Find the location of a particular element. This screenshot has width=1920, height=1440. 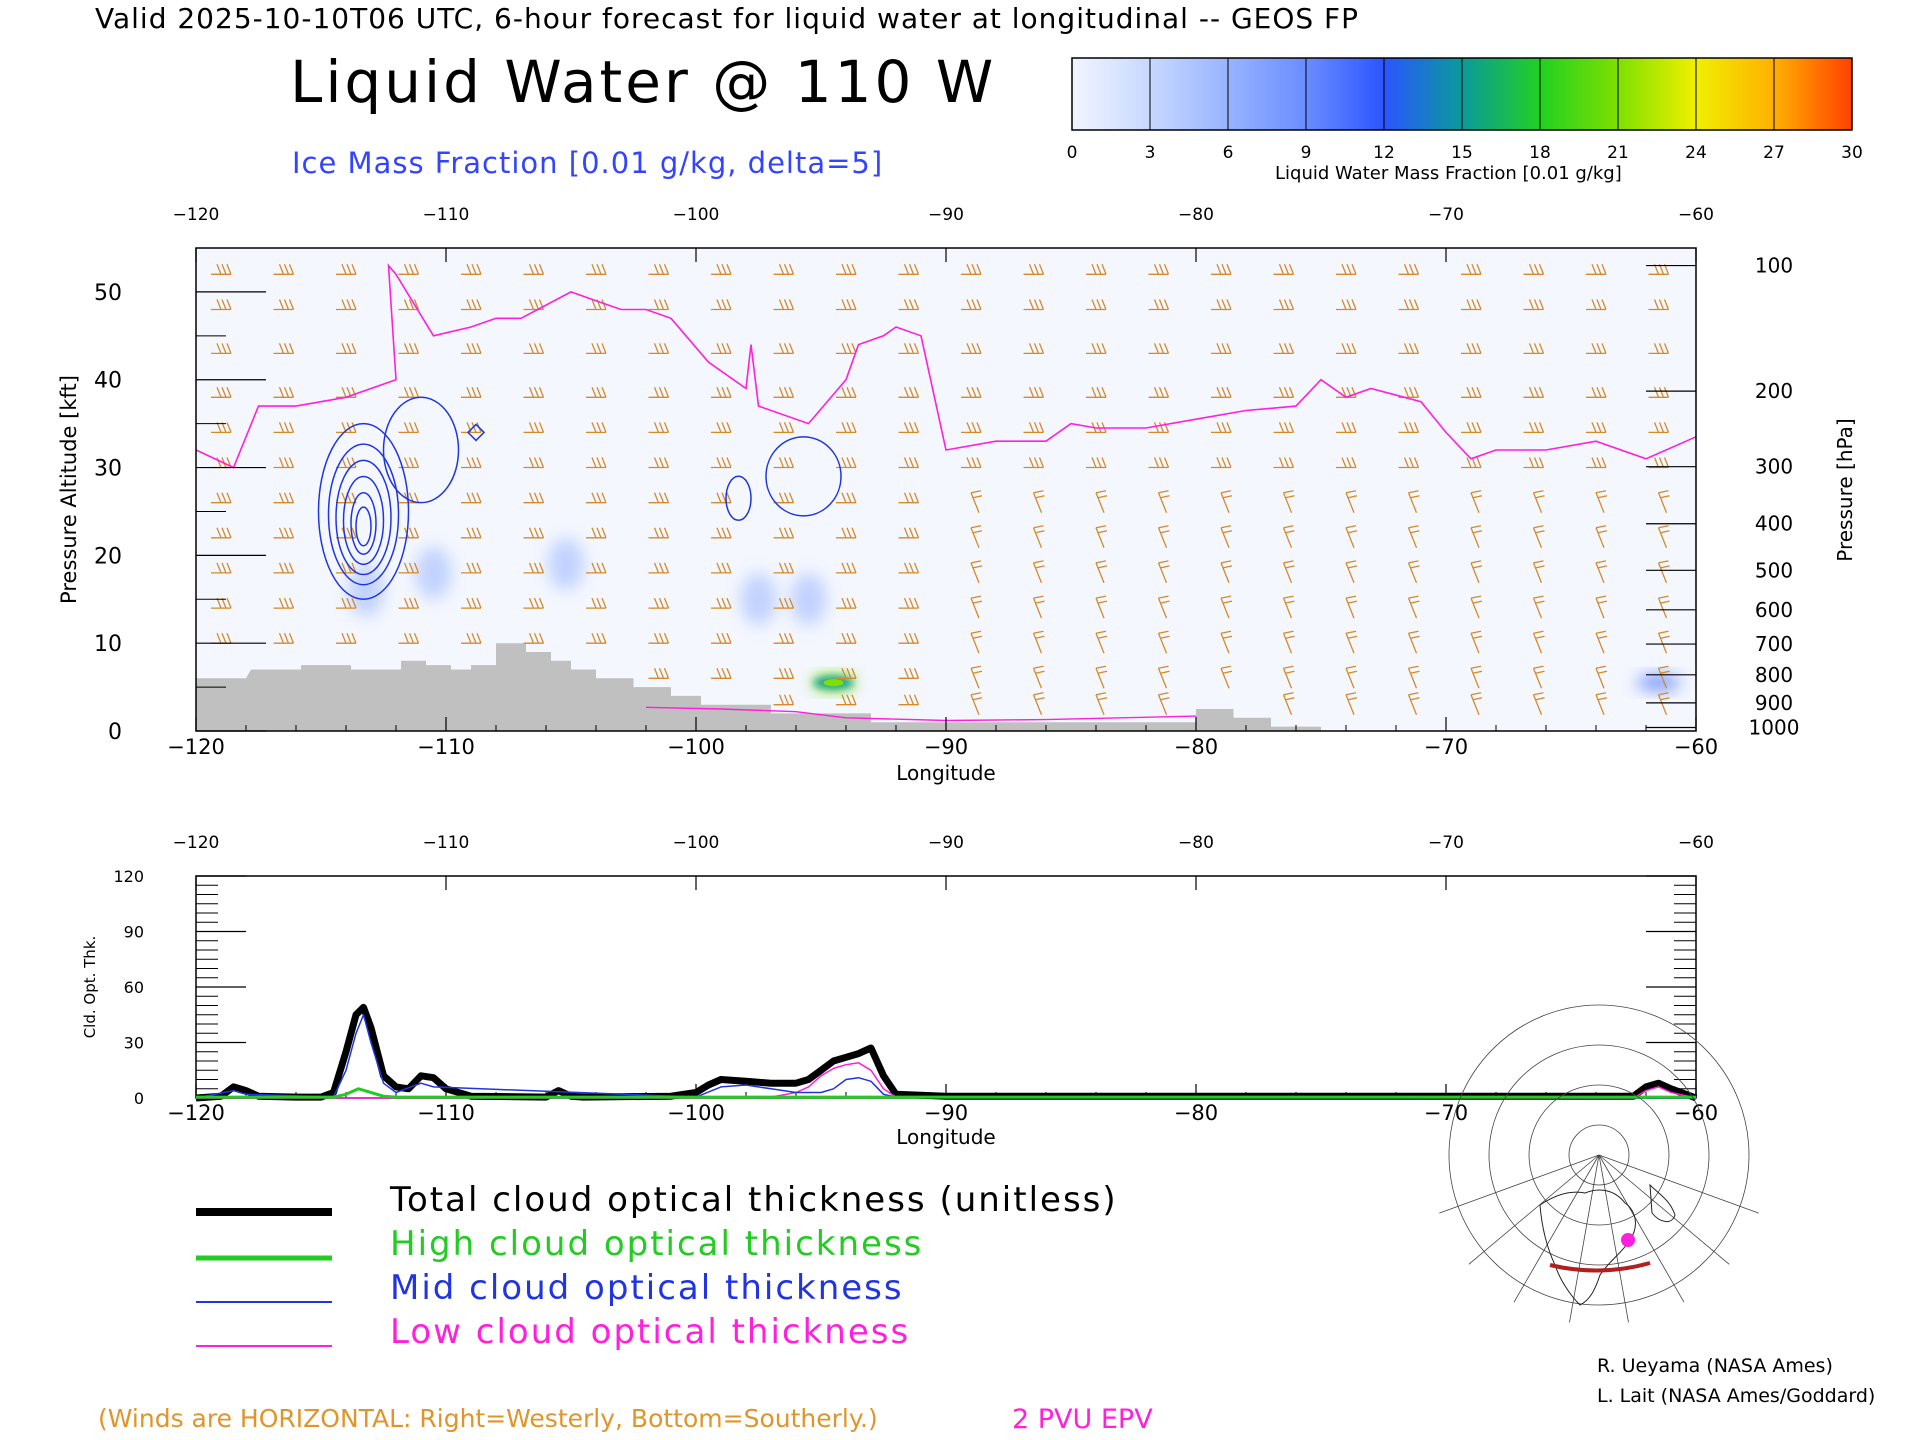

x-tick-label: −60 is located at coordinates (1696, 747).